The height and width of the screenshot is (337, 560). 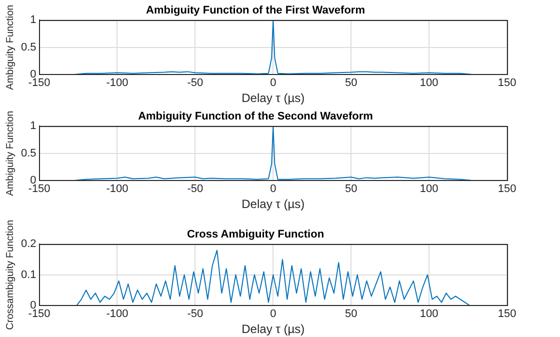 I want to click on chart-title: Ambiguity Function of the Second Waveform, so click(x=256, y=116).